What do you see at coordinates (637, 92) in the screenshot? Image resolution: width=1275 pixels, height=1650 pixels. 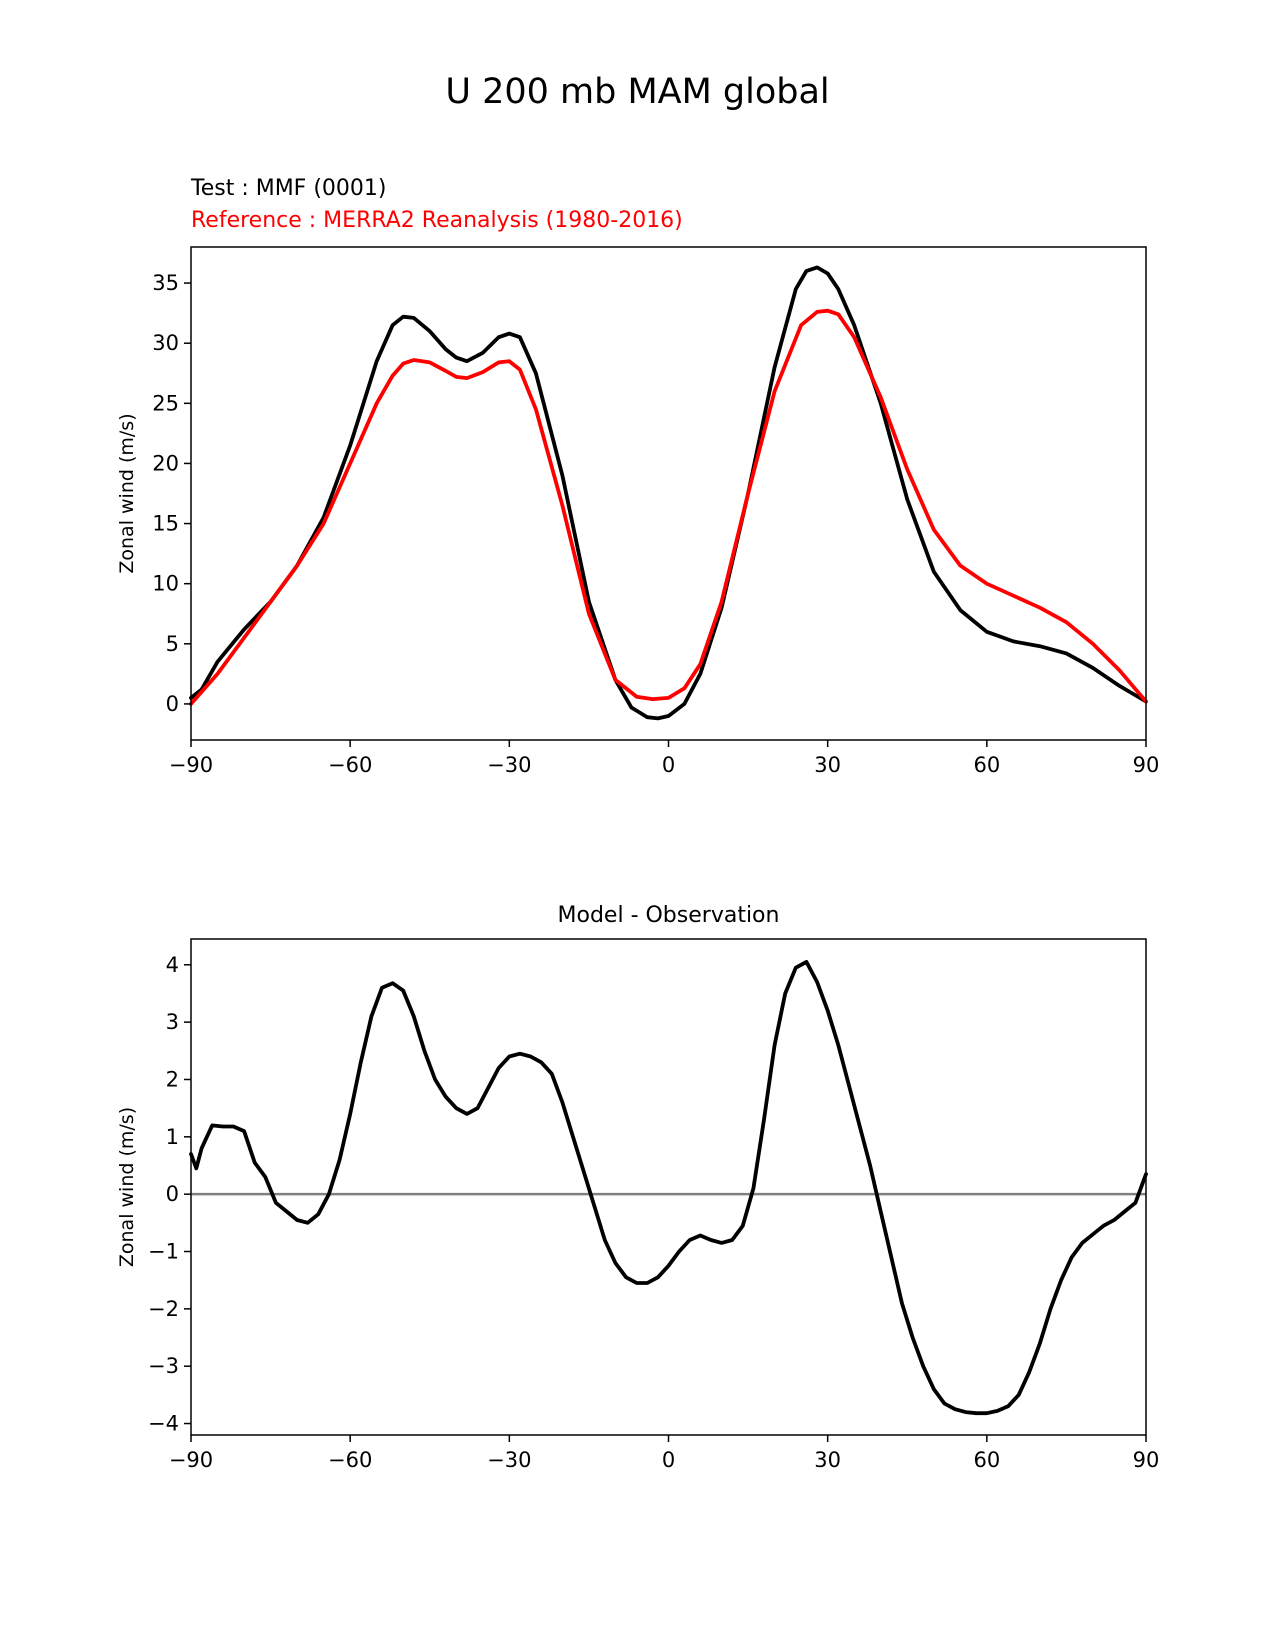 I see `figure-title: U 200 mb MAM global` at bounding box center [637, 92].